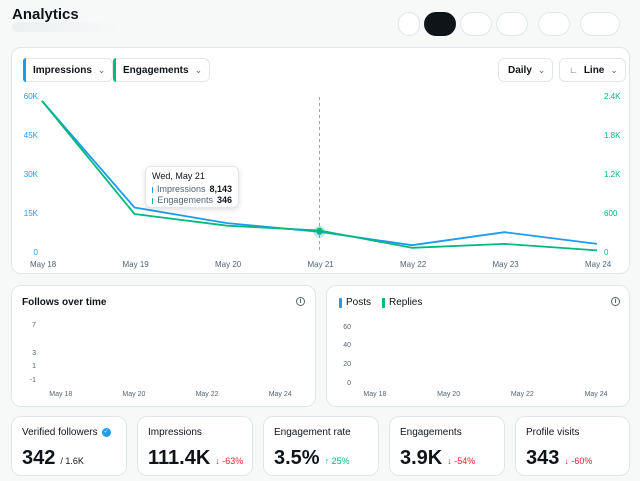 This screenshot has width=640, height=481. What do you see at coordinates (134, 394) in the screenshot?
I see `follows-x-tick: May 20` at bounding box center [134, 394].